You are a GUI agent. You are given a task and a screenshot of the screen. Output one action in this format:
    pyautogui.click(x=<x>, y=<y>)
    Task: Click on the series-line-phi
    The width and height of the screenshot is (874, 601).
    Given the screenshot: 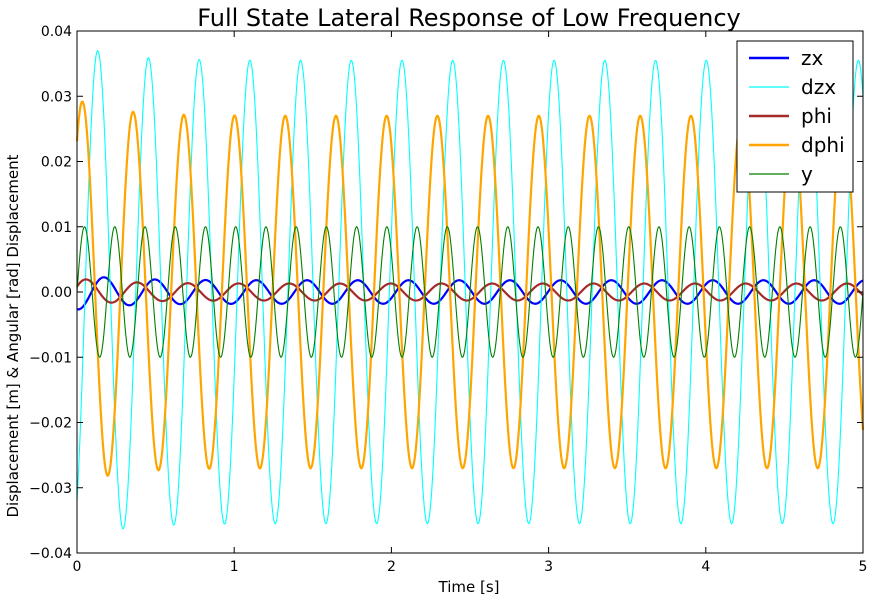 What is the action you would take?
    pyautogui.click(x=470, y=291)
    